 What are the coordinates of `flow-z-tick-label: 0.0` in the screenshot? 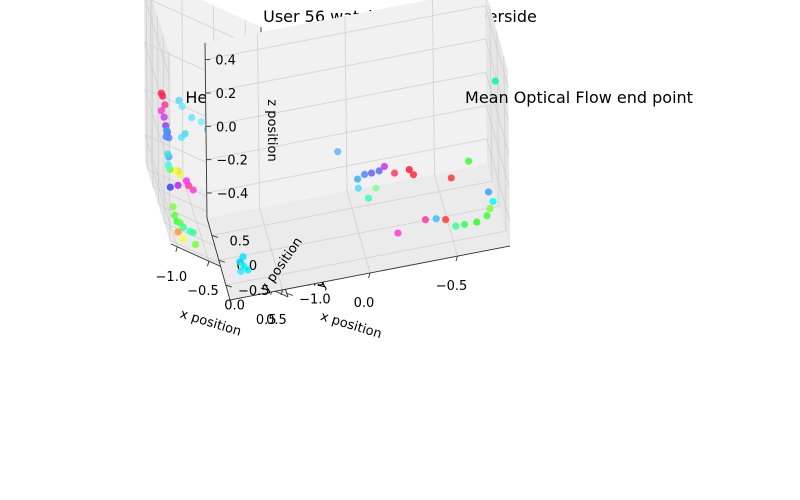 It's located at (226, 127).